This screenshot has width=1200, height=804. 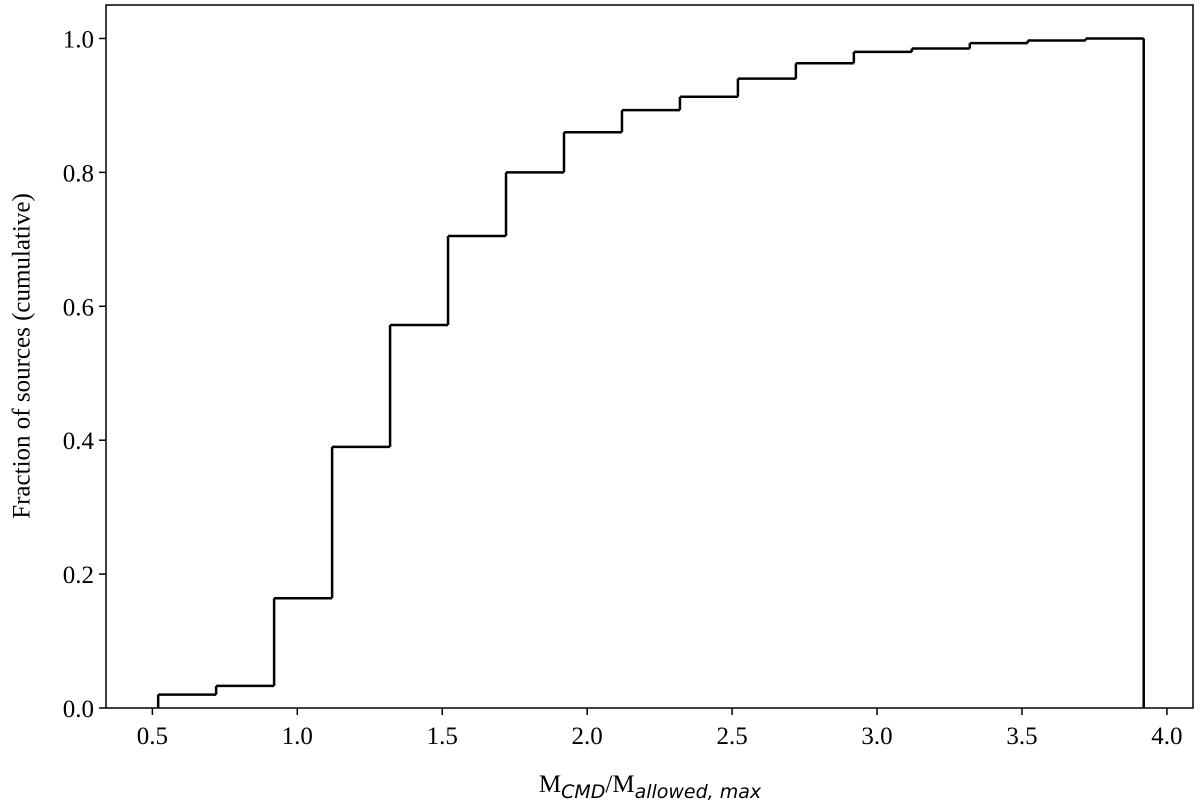 What do you see at coordinates (78, 39) in the screenshot?
I see `y-tick-label: 1.0` at bounding box center [78, 39].